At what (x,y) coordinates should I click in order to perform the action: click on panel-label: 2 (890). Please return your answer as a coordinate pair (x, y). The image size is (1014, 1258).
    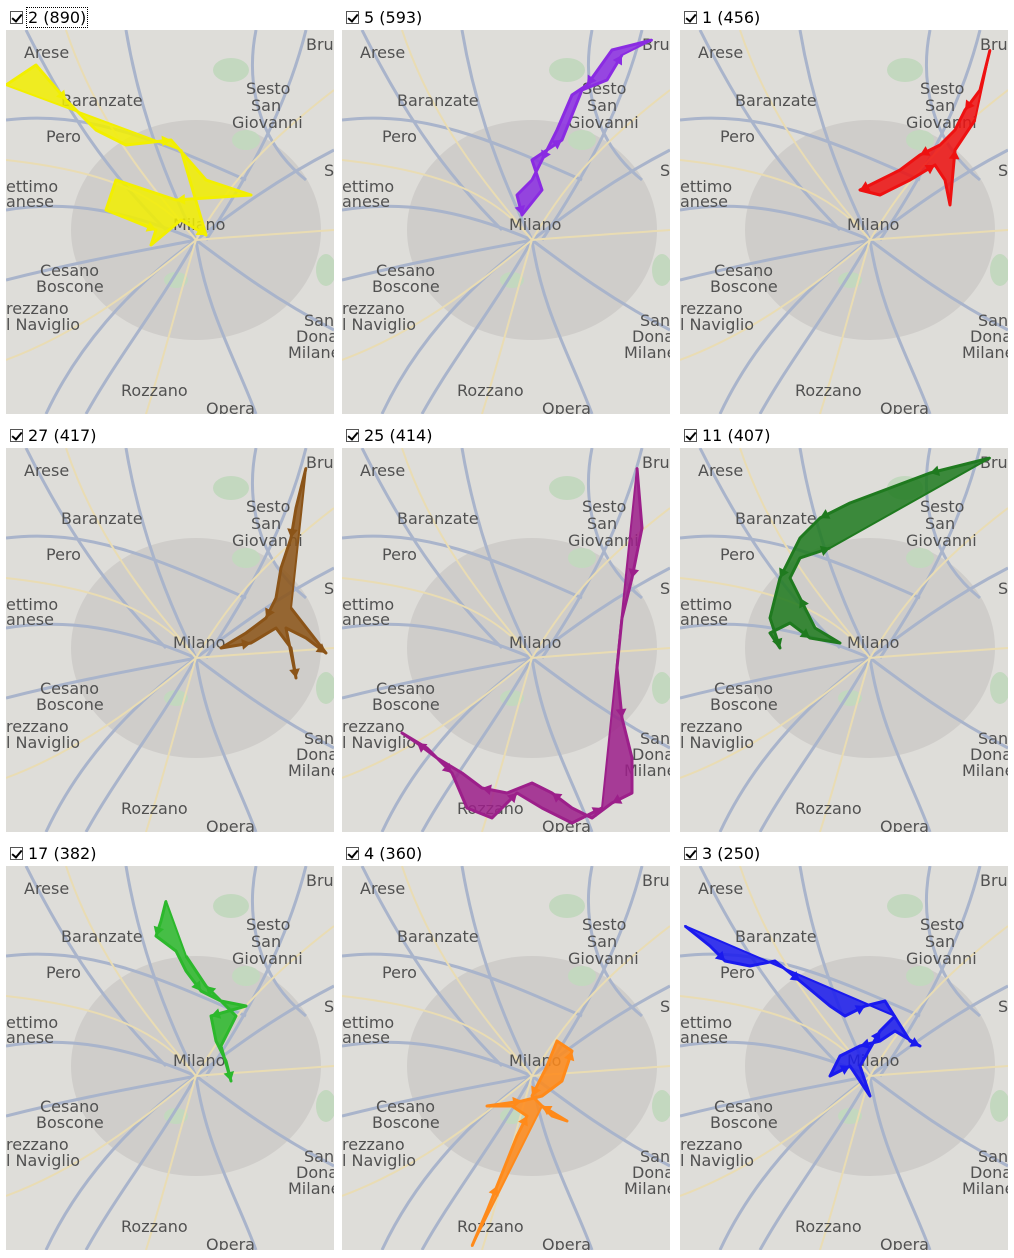
    Looking at the image, I should click on (57, 17).